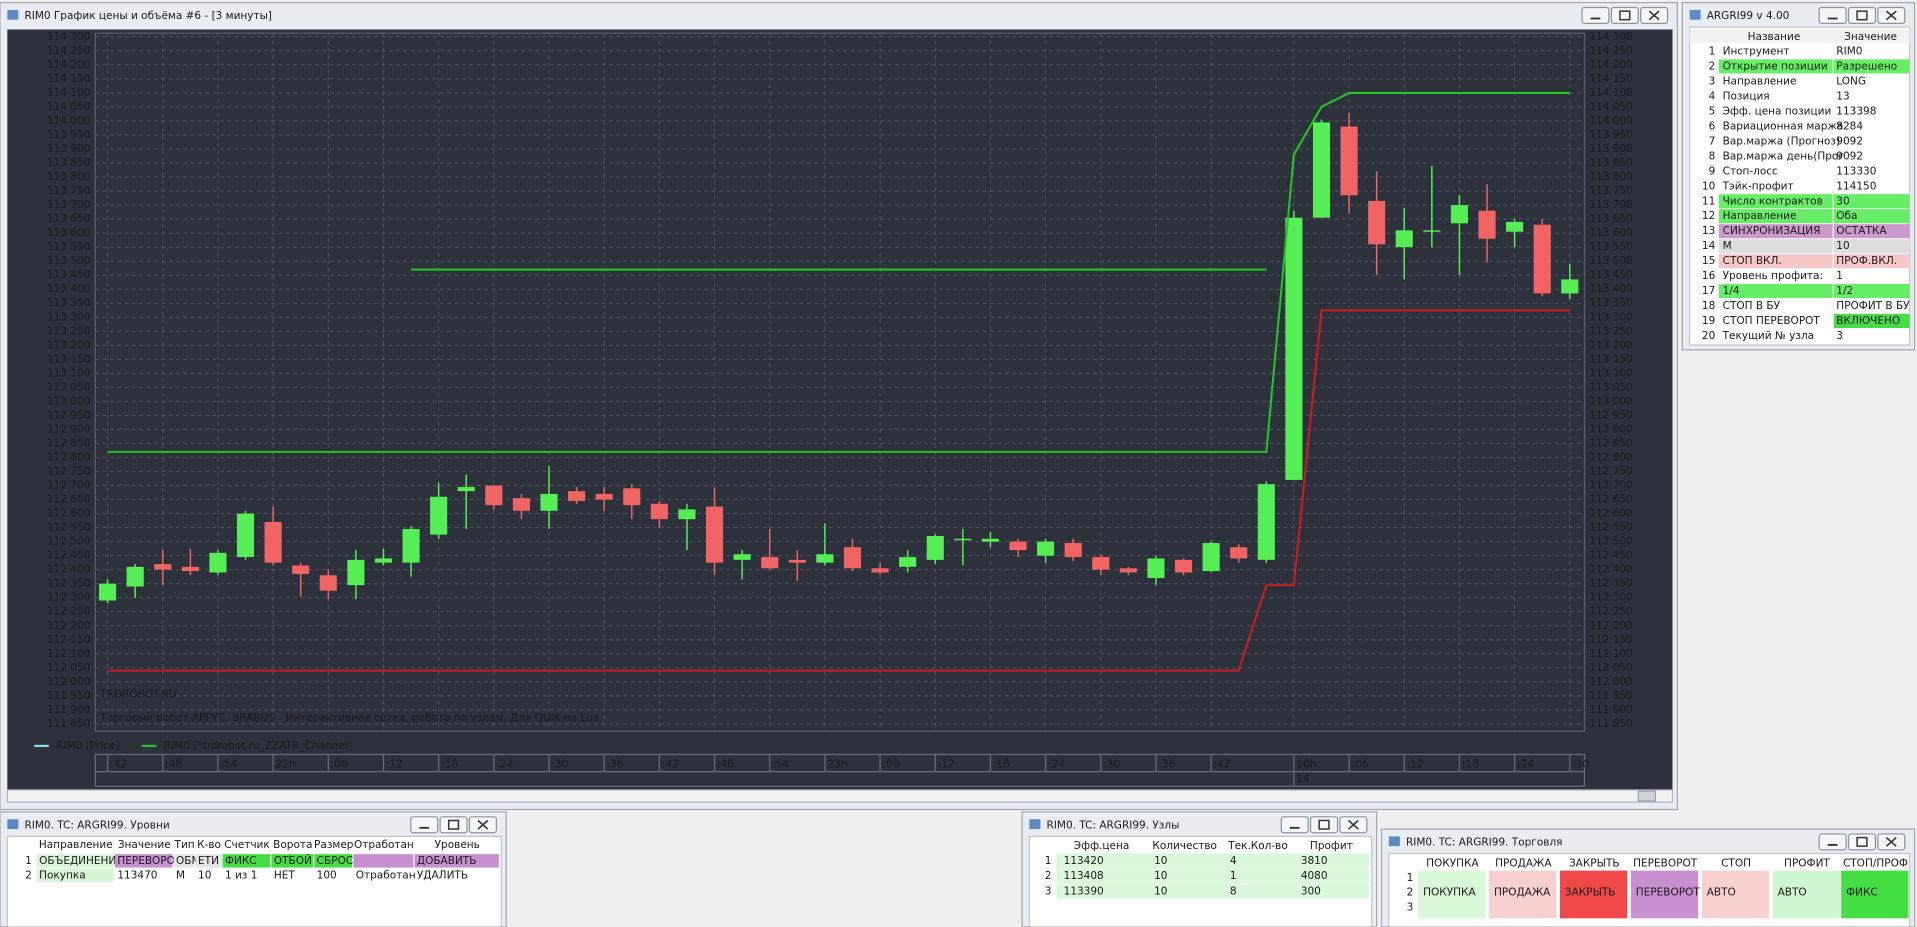 Image resolution: width=1917 pixels, height=927 pixels. What do you see at coordinates (1610, 401) in the screenshot?
I see `y-tick-label: 113 000` at bounding box center [1610, 401].